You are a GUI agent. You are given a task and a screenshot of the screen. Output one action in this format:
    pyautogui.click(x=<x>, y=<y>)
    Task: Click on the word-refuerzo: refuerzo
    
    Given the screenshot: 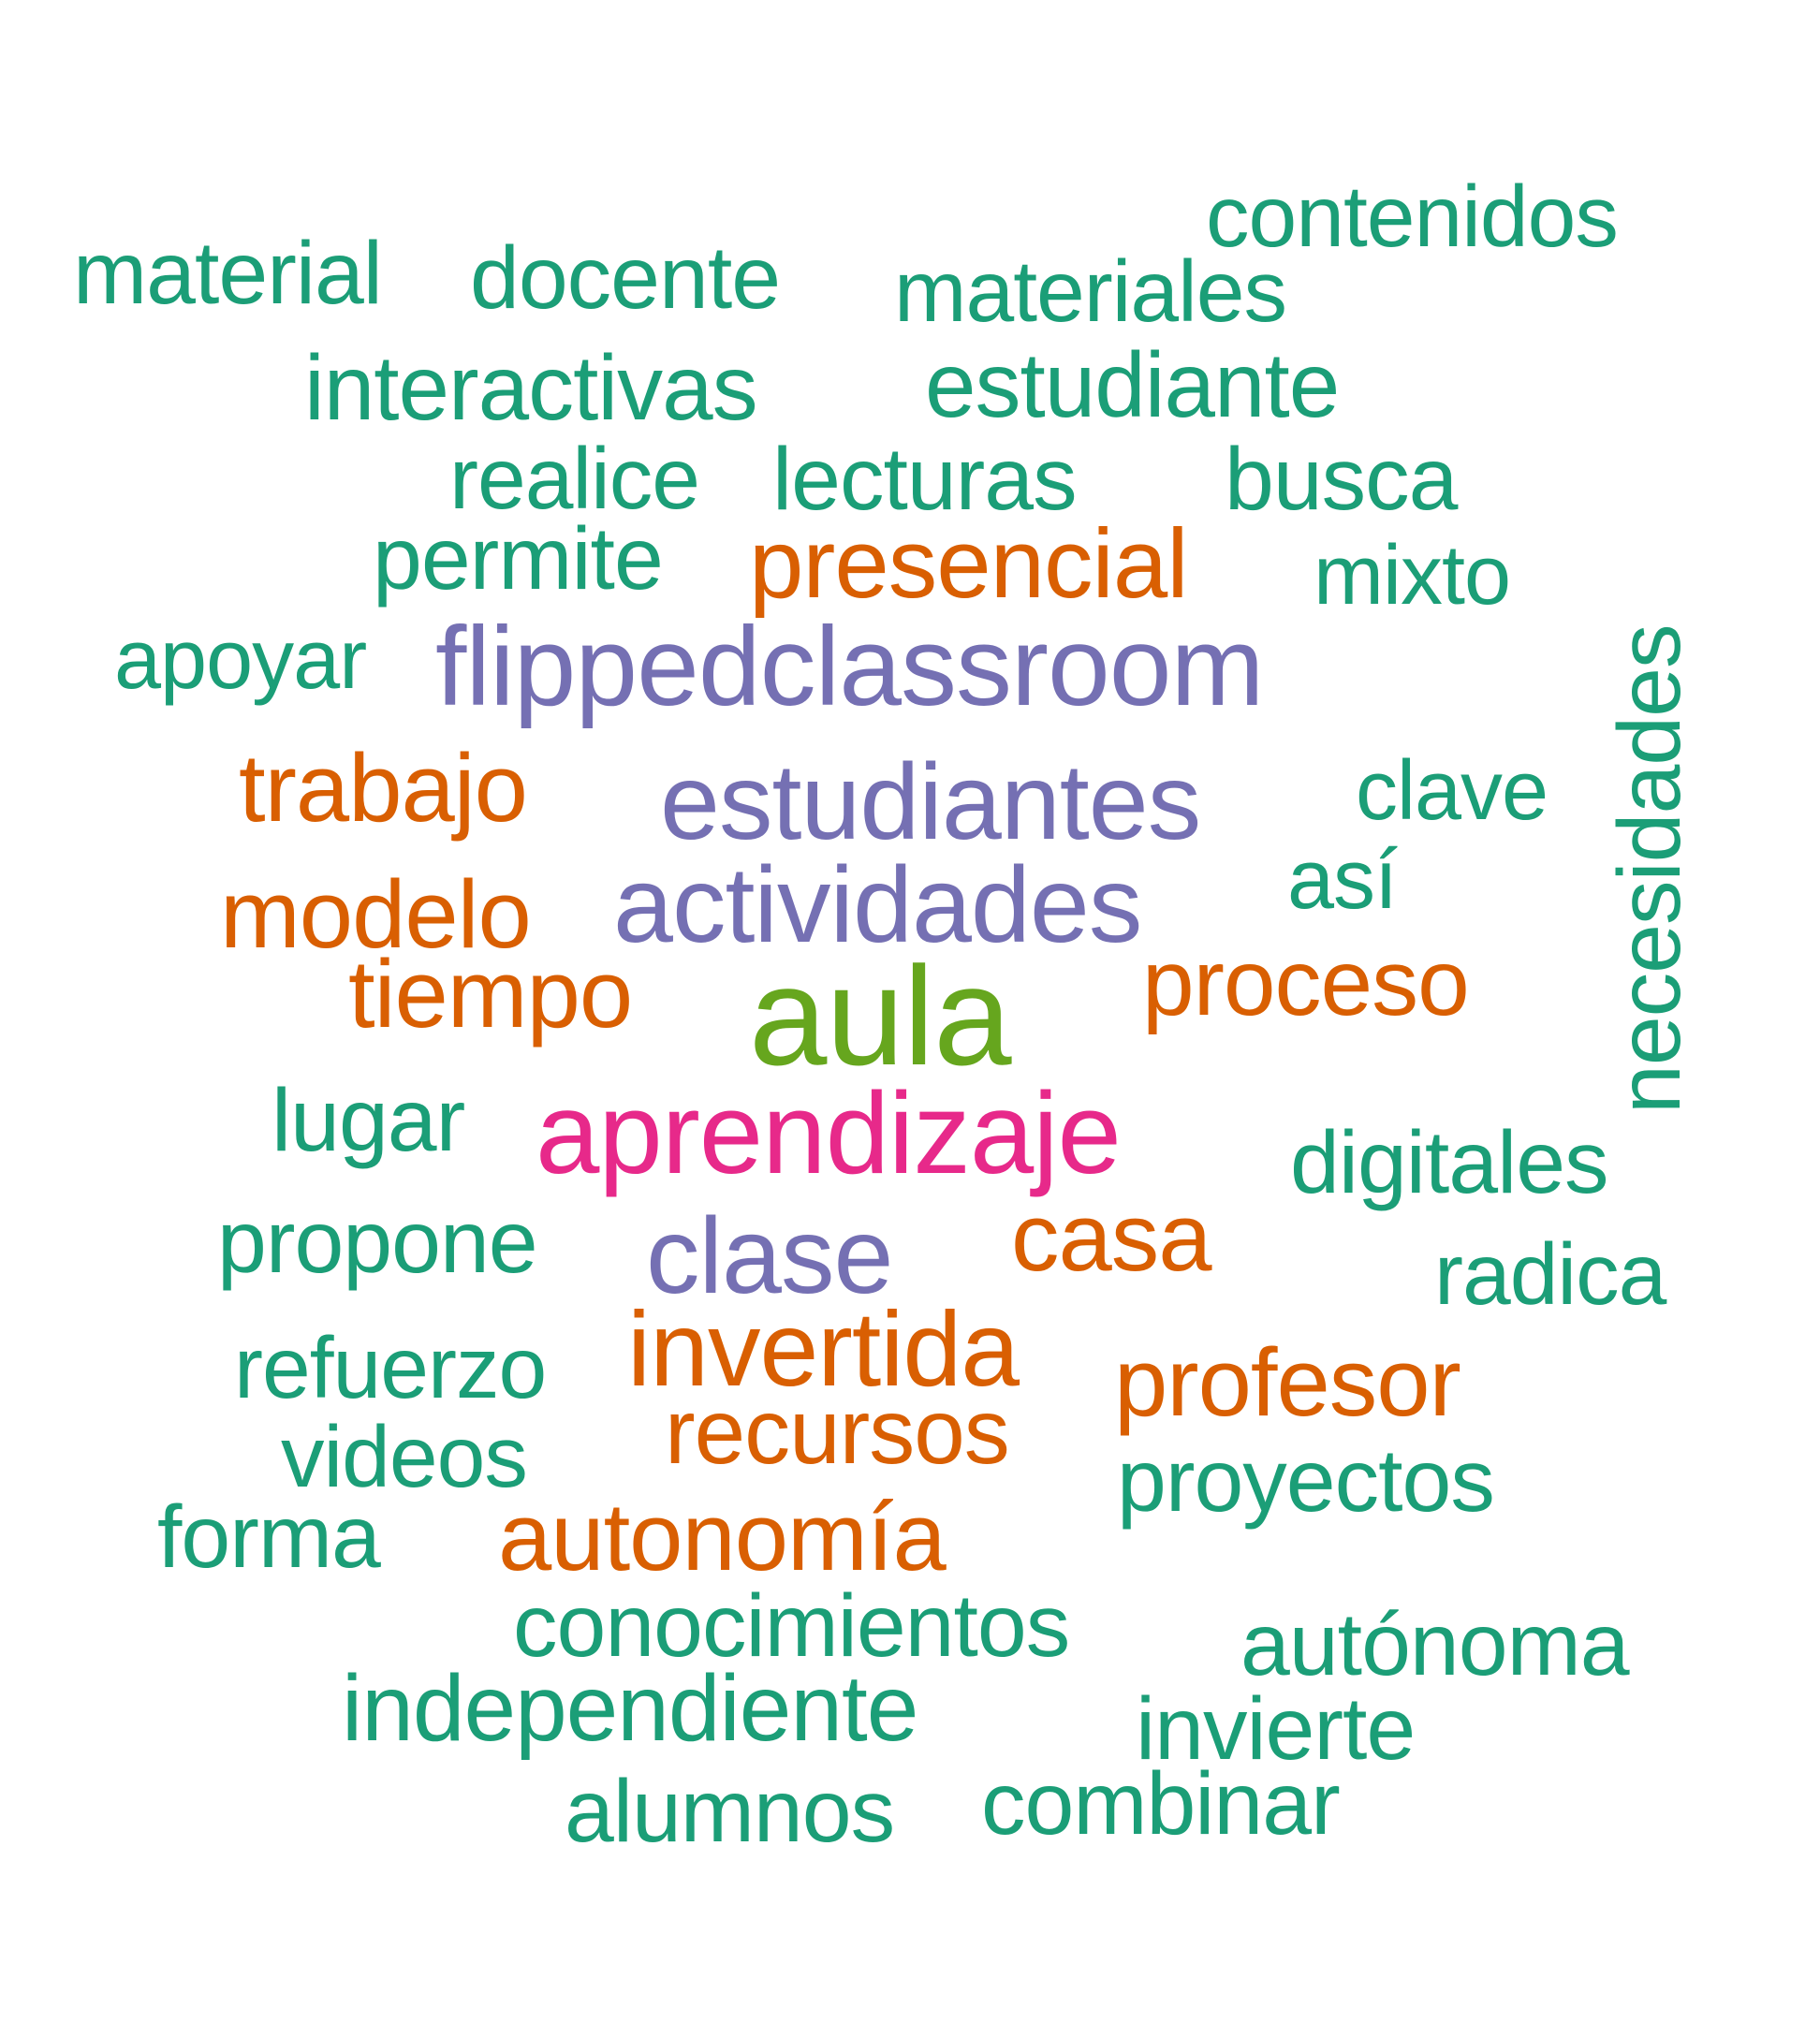 What is the action you would take?
    pyautogui.click(x=390, y=1367)
    